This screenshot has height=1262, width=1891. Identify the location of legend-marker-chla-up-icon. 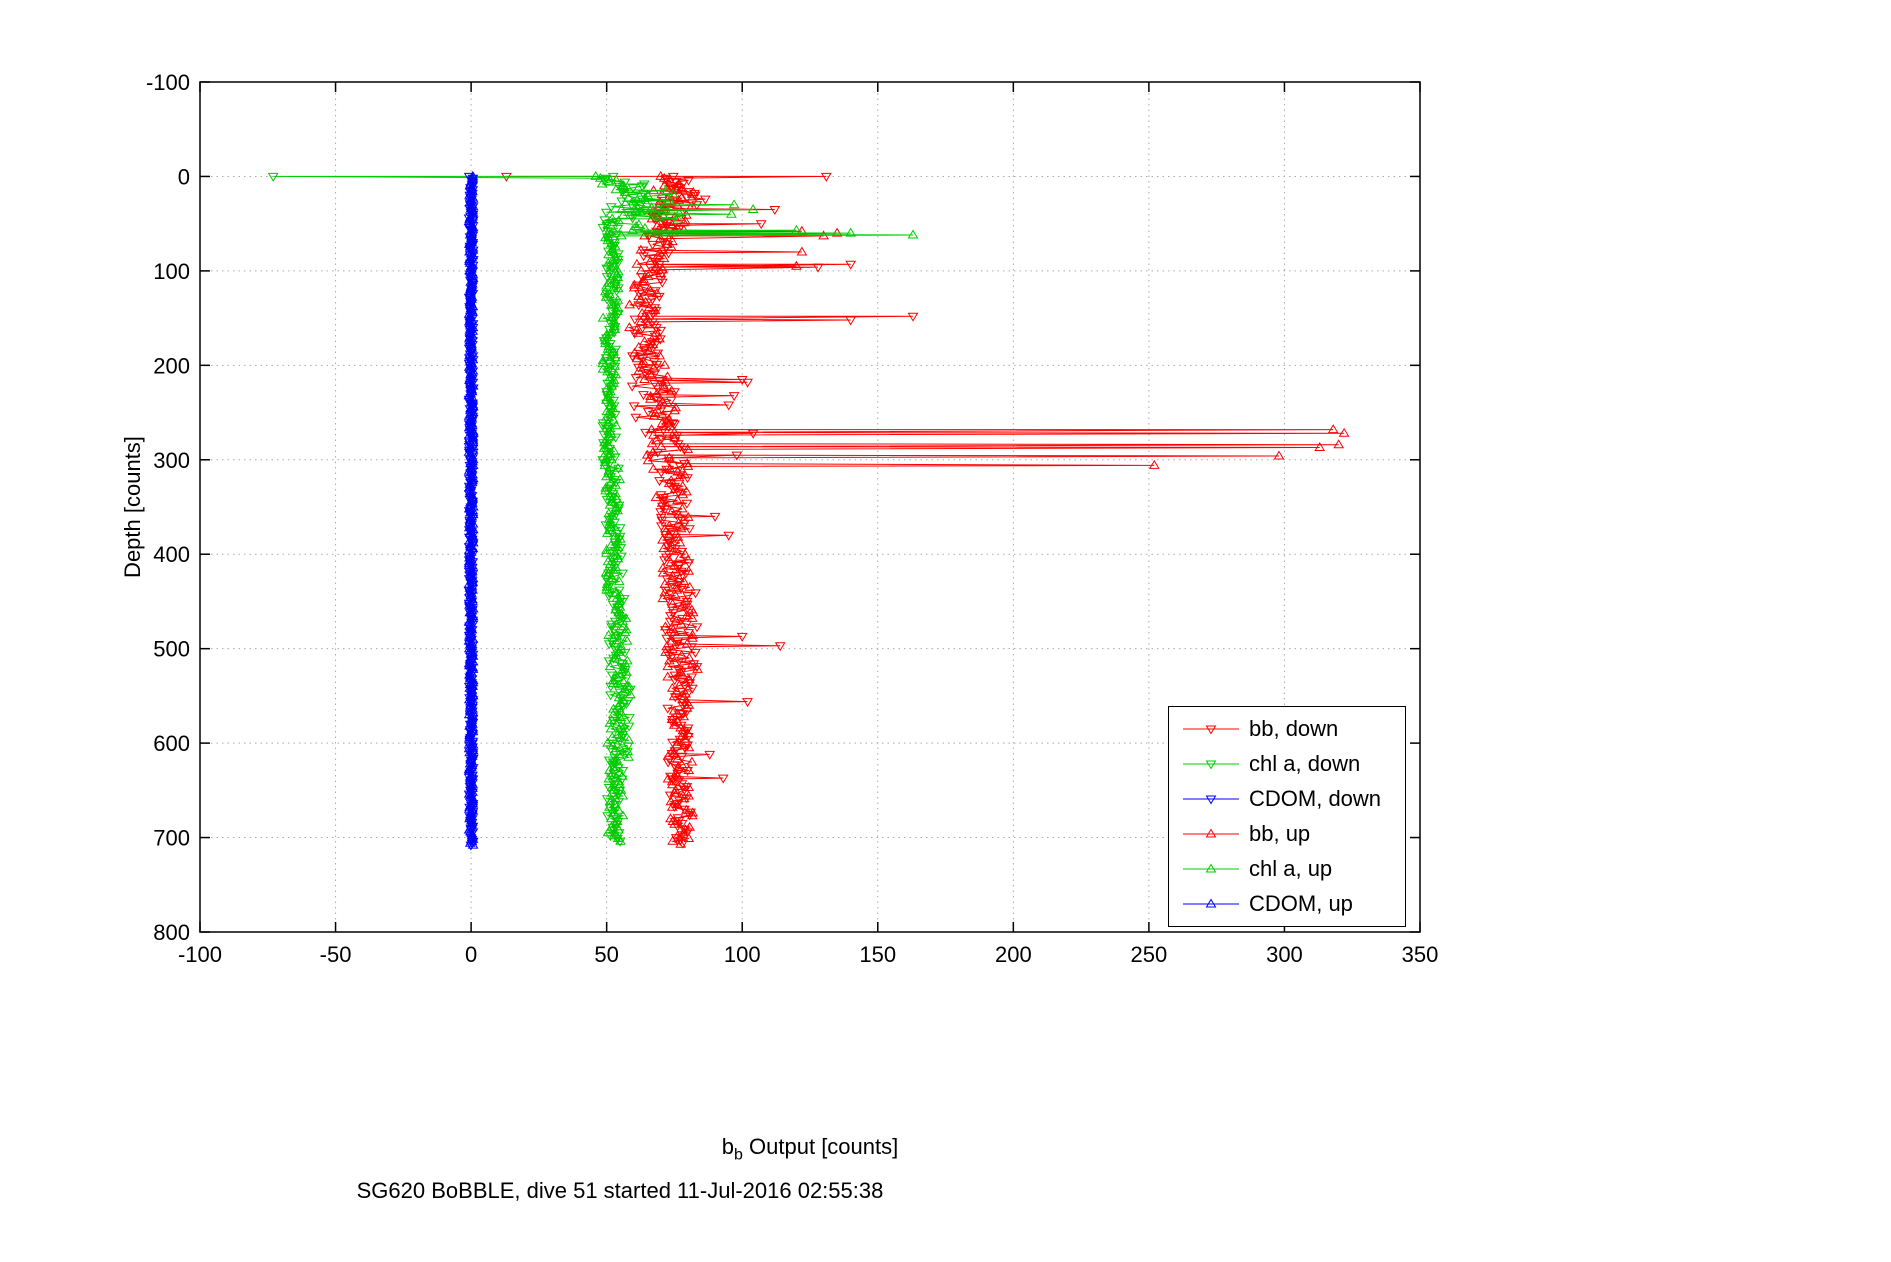
(1211, 868).